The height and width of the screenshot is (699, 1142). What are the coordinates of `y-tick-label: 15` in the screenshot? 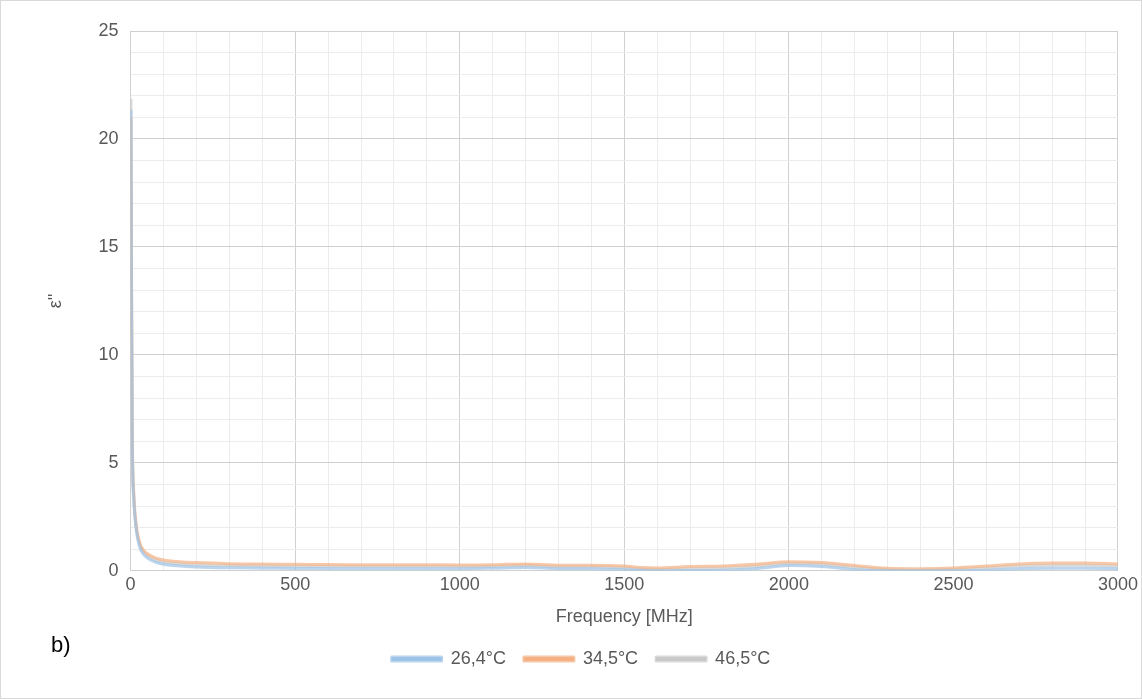 It's located at (108, 245).